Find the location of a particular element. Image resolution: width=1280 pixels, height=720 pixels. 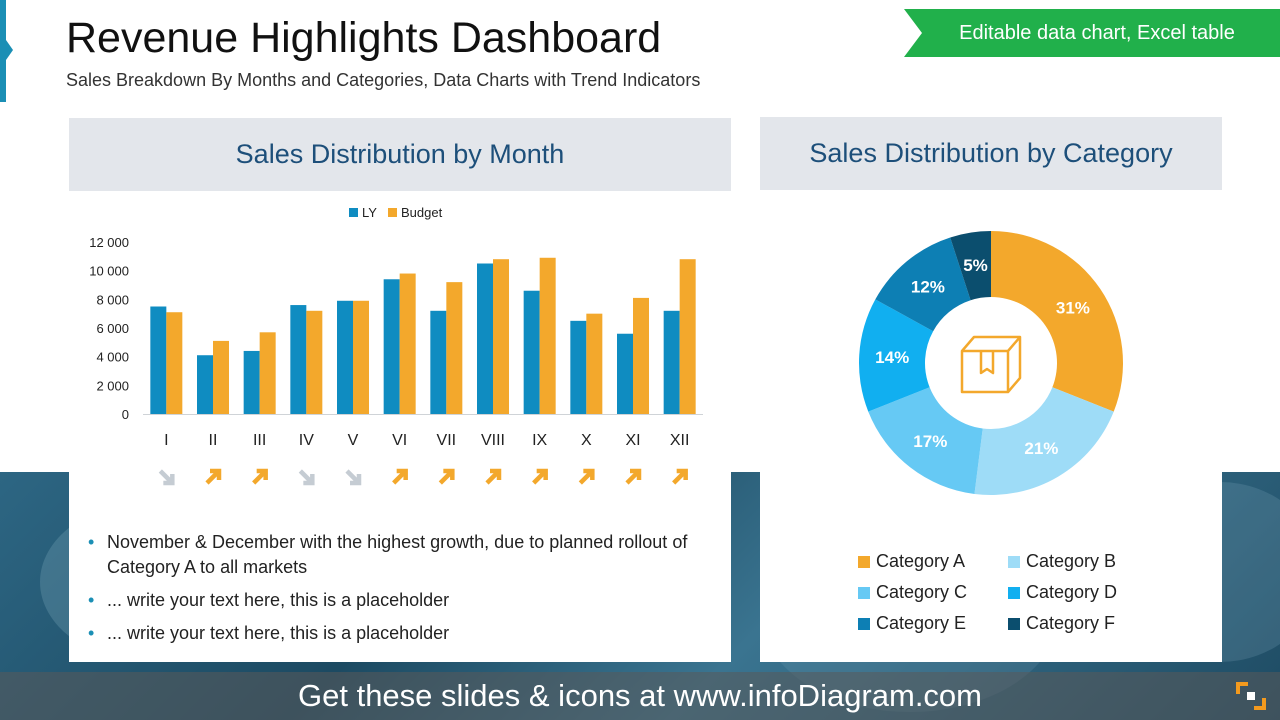

x-tick-label: XII is located at coordinates (680, 440).